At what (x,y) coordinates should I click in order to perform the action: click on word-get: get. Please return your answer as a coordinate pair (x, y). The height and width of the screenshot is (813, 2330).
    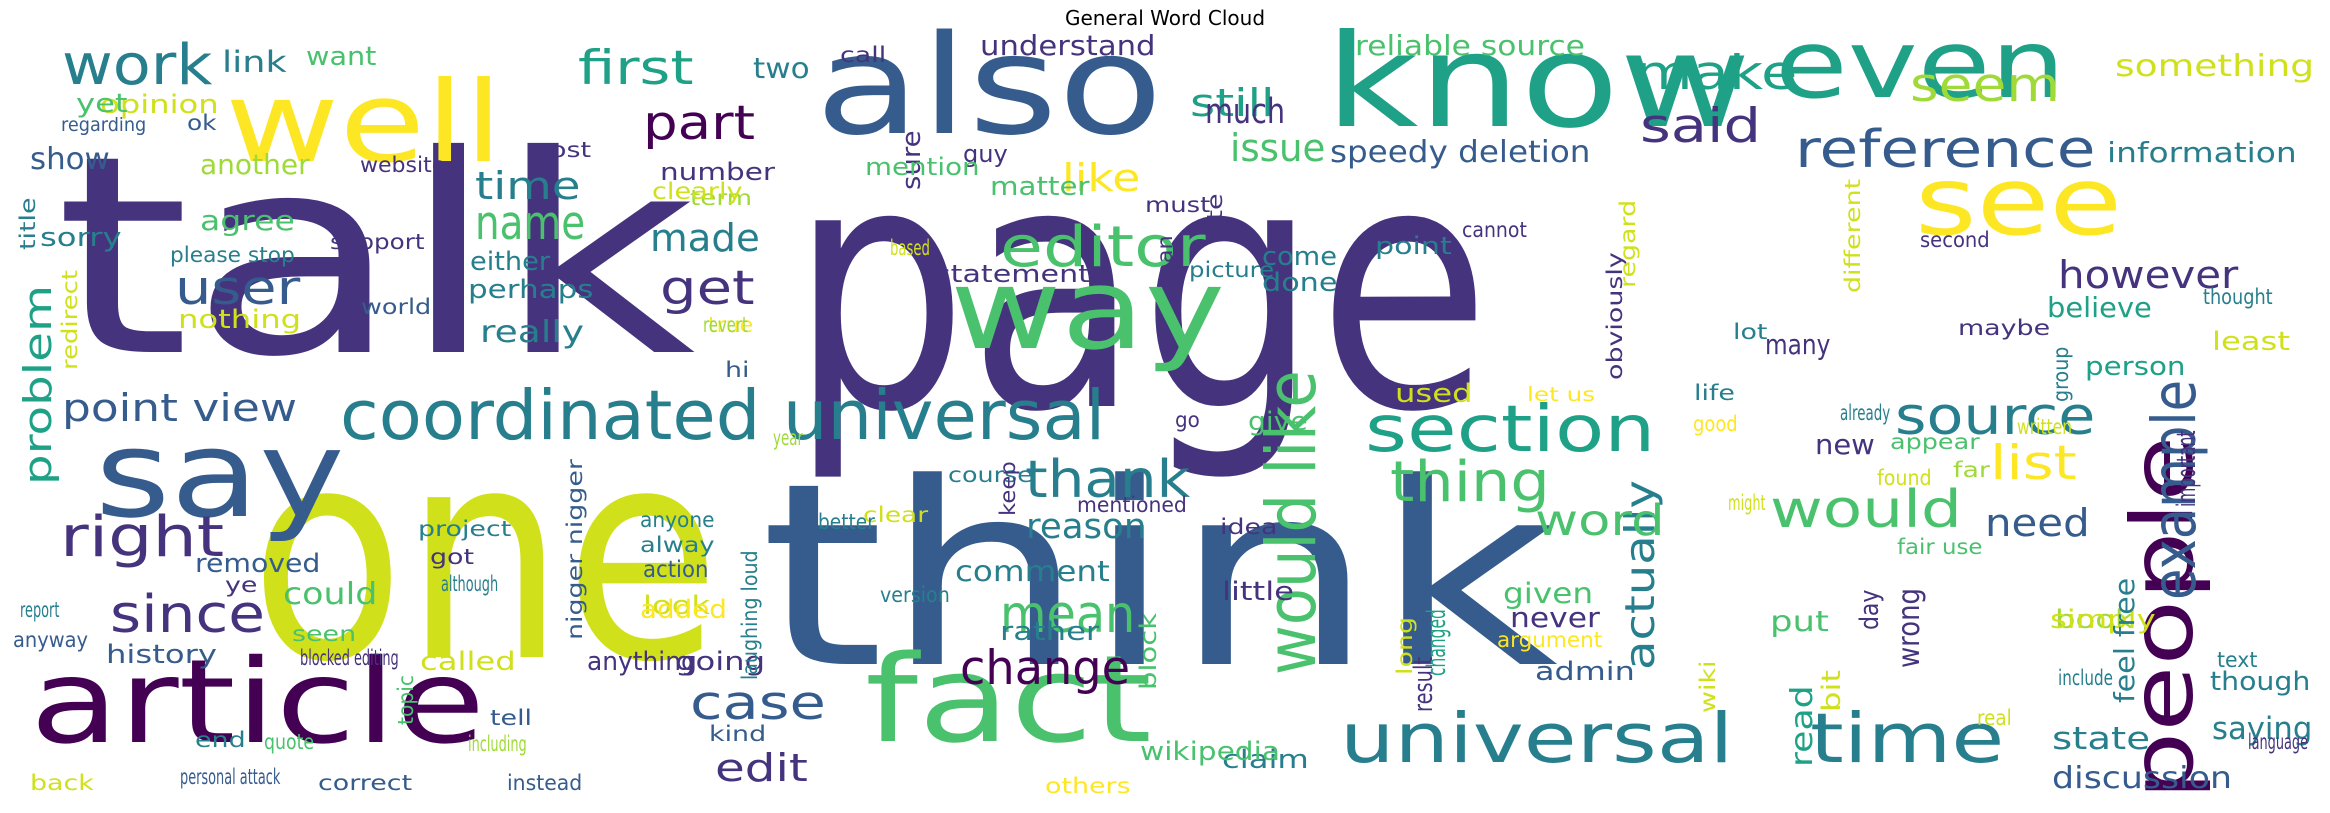
    Looking at the image, I should click on (707, 288).